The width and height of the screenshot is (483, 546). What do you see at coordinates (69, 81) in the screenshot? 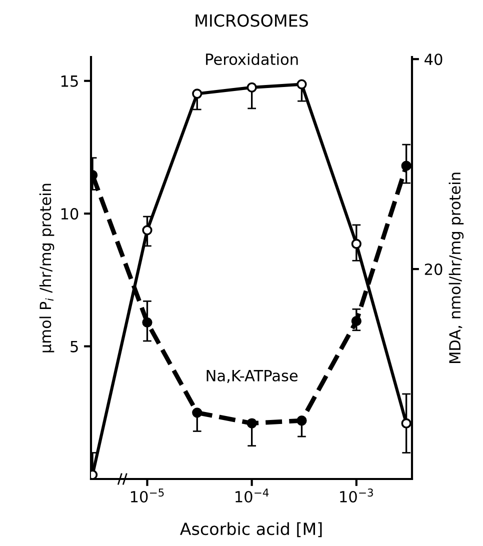
I see `y-tick-label: 15` at bounding box center [69, 81].